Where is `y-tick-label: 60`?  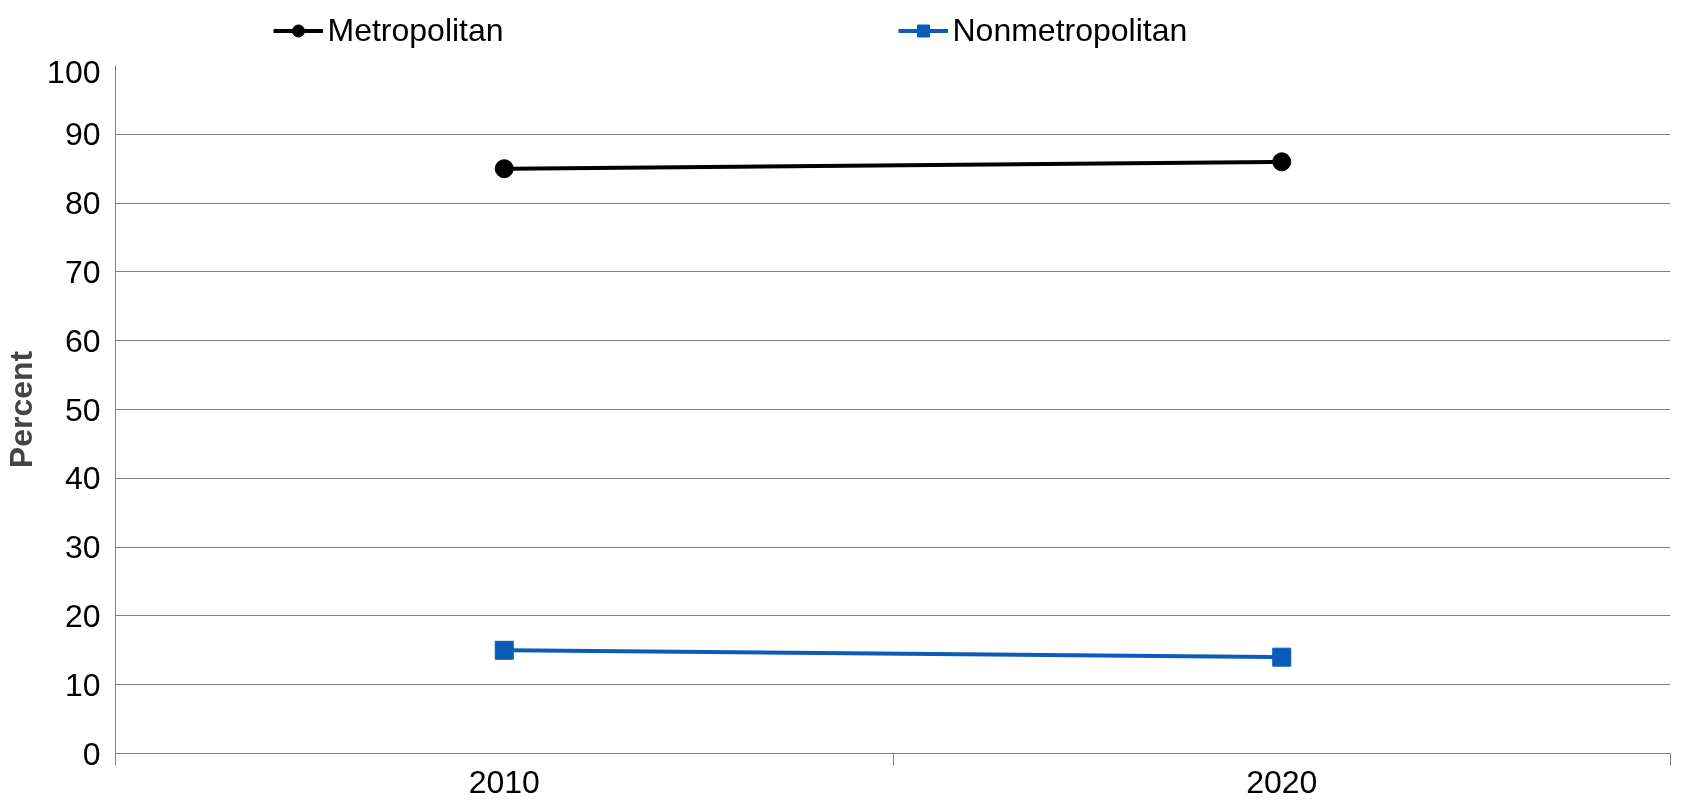
y-tick-label: 60 is located at coordinates (82, 340).